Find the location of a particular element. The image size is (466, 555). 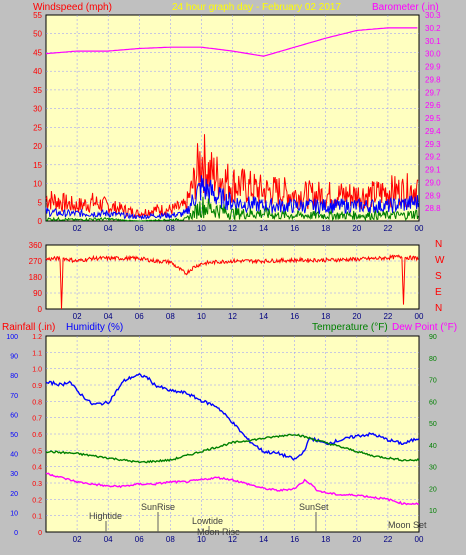

annotation-hightide: Hightide is located at coordinates (105, 516).